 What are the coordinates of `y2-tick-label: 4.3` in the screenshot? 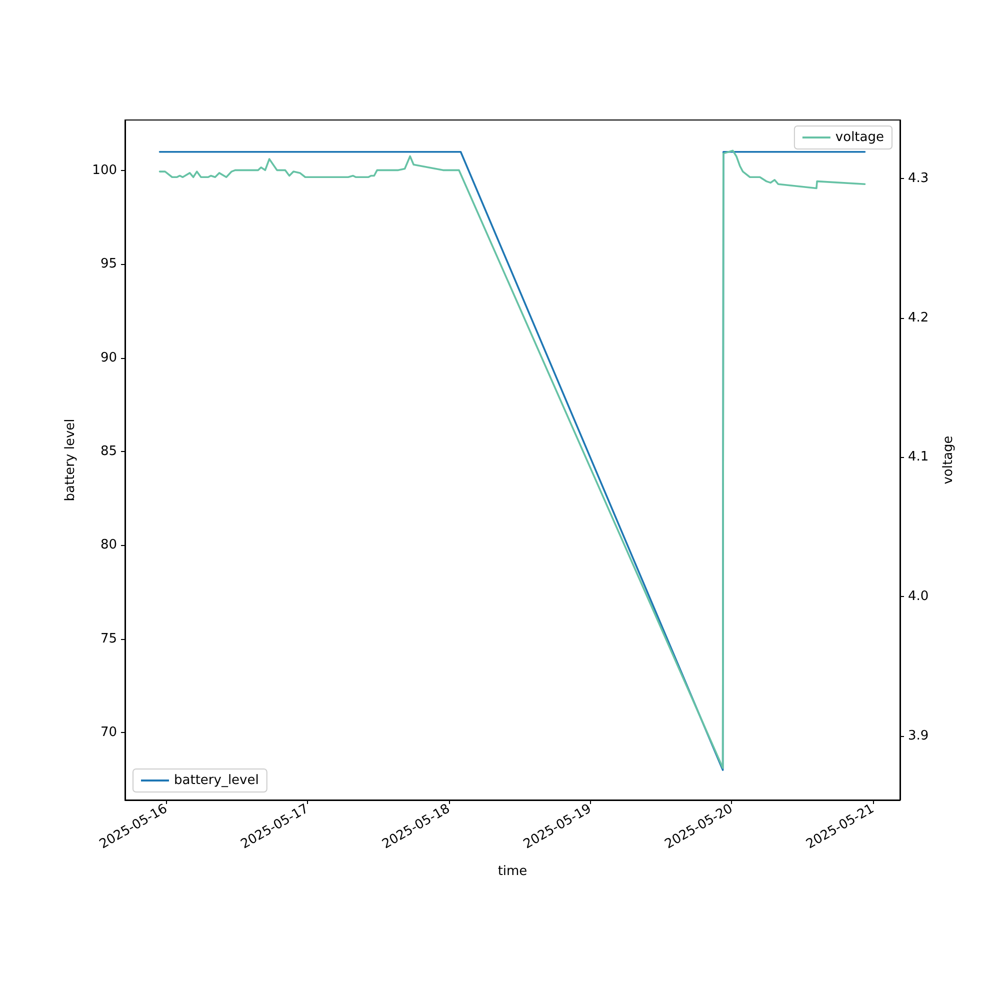 It's located at (918, 178).